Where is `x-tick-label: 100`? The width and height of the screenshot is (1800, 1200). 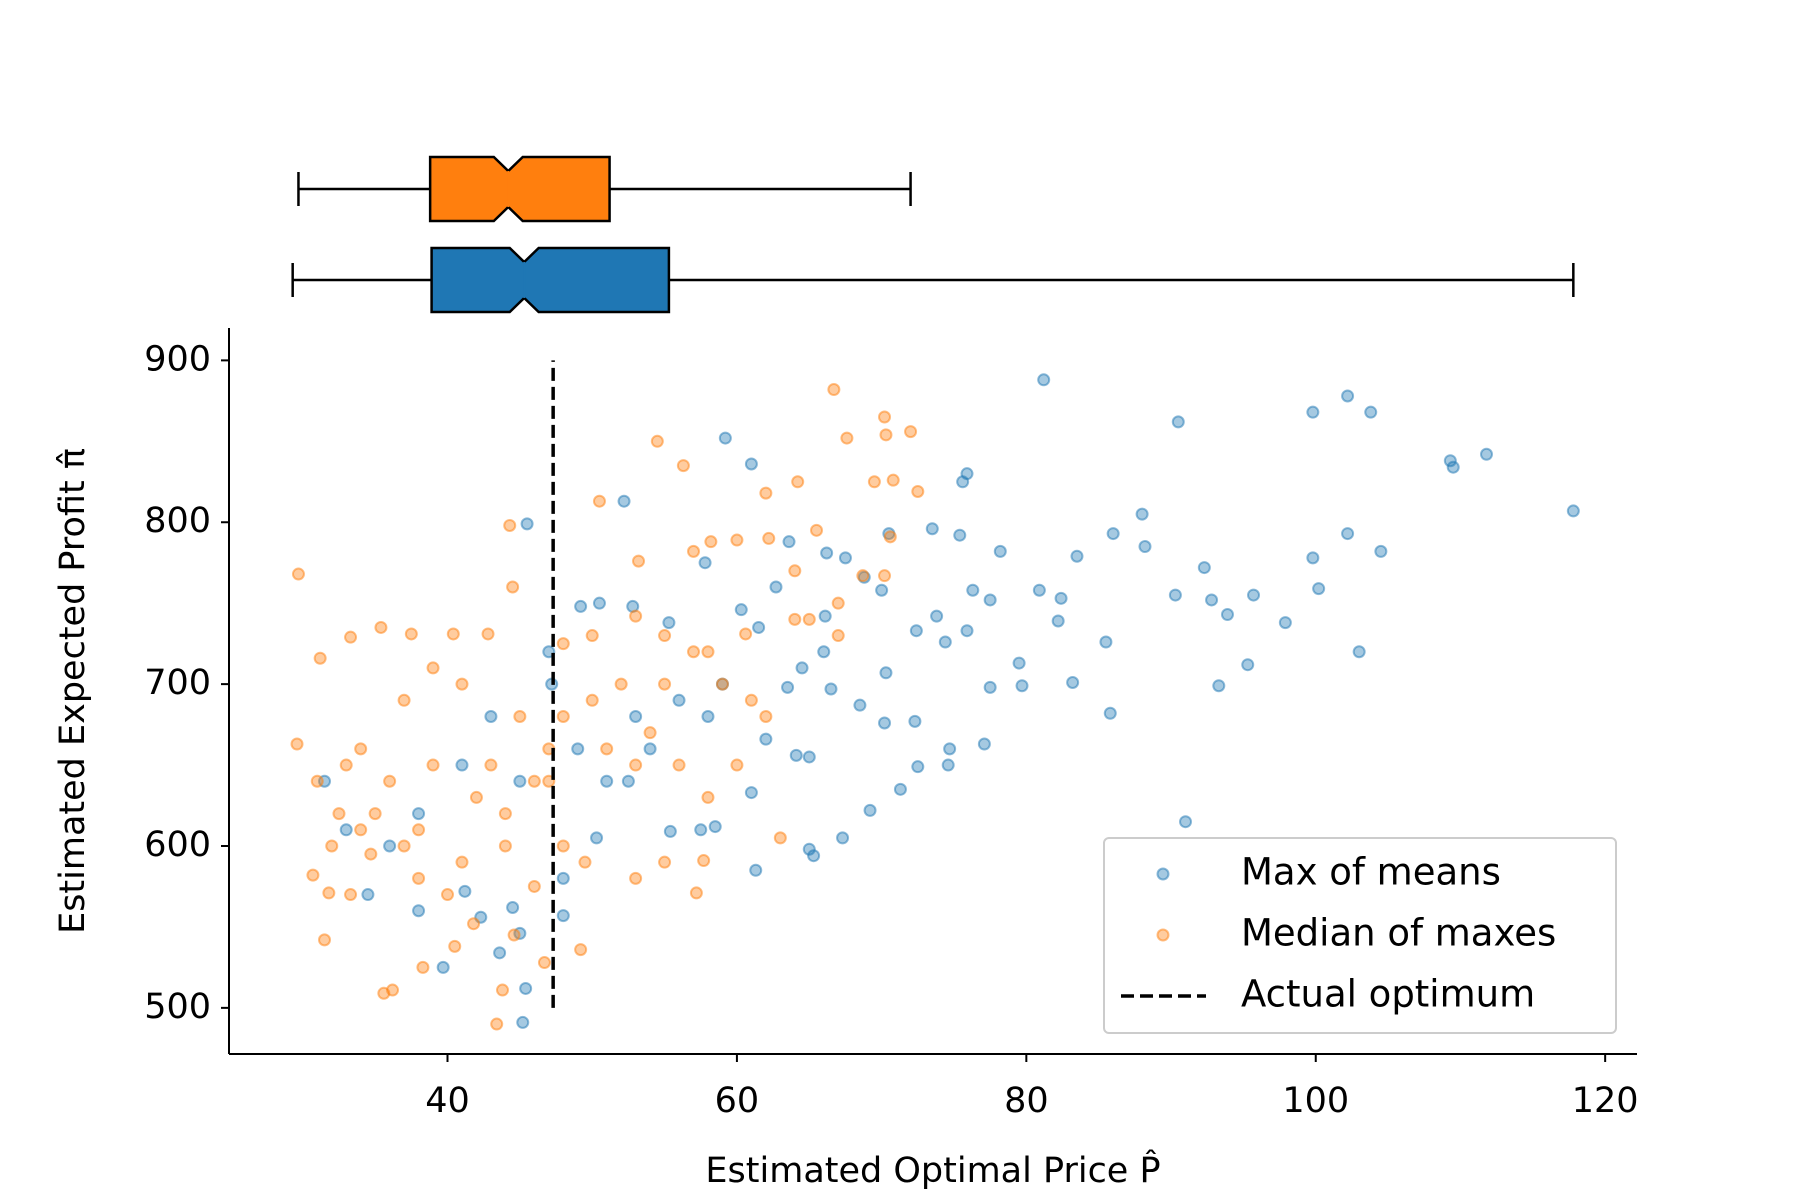
x-tick-label: 100 is located at coordinates (1315, 1101).